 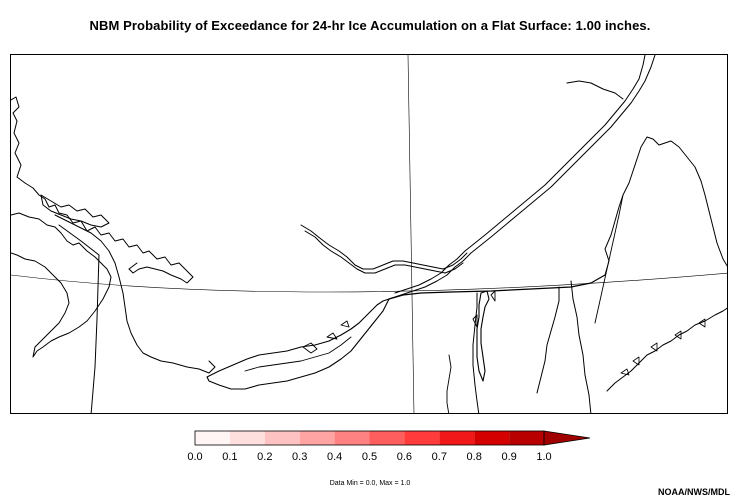 I want to click on probability-colorbar, so click(x=392, y=438).